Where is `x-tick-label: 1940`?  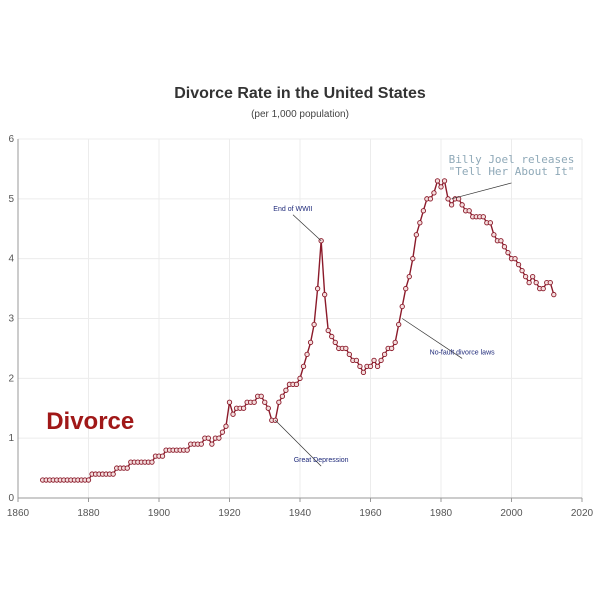
x-tick-label: 1940 is located at coordinates (300, 513).